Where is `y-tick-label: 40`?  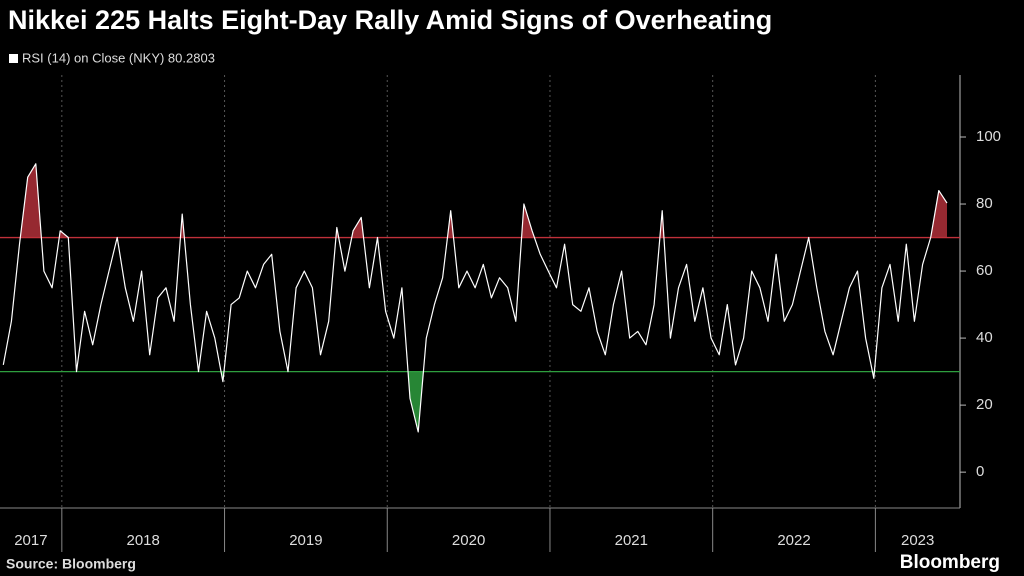
y-tick-label: 40 is located at coordinates (984, 337).